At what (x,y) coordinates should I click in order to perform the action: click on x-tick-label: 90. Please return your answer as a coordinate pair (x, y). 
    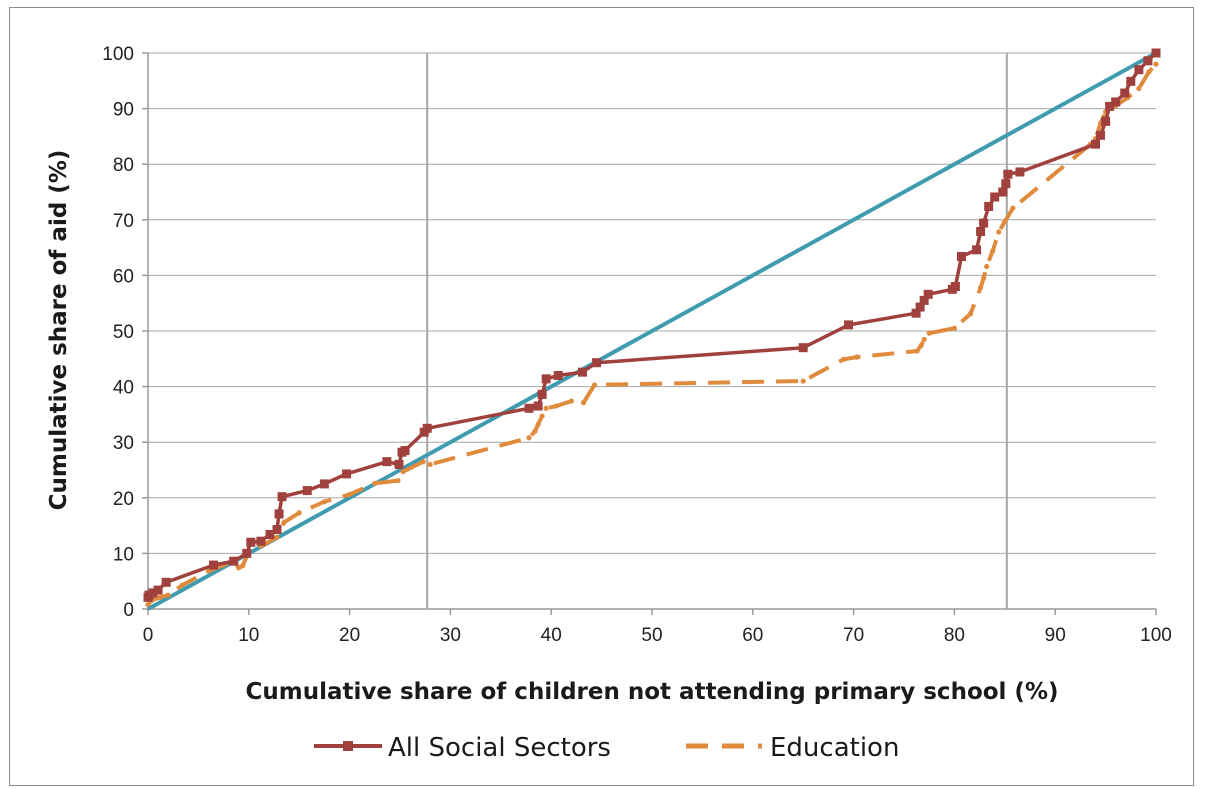
    Looking at the image, I should click on (1055, 635).